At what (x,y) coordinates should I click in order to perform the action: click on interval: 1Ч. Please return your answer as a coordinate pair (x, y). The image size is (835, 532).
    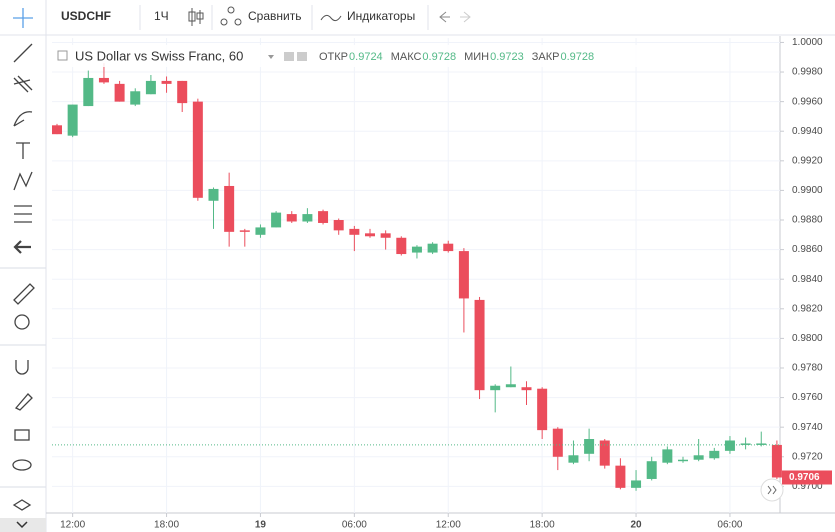
    Looking at the image, I should click on (161, 16).